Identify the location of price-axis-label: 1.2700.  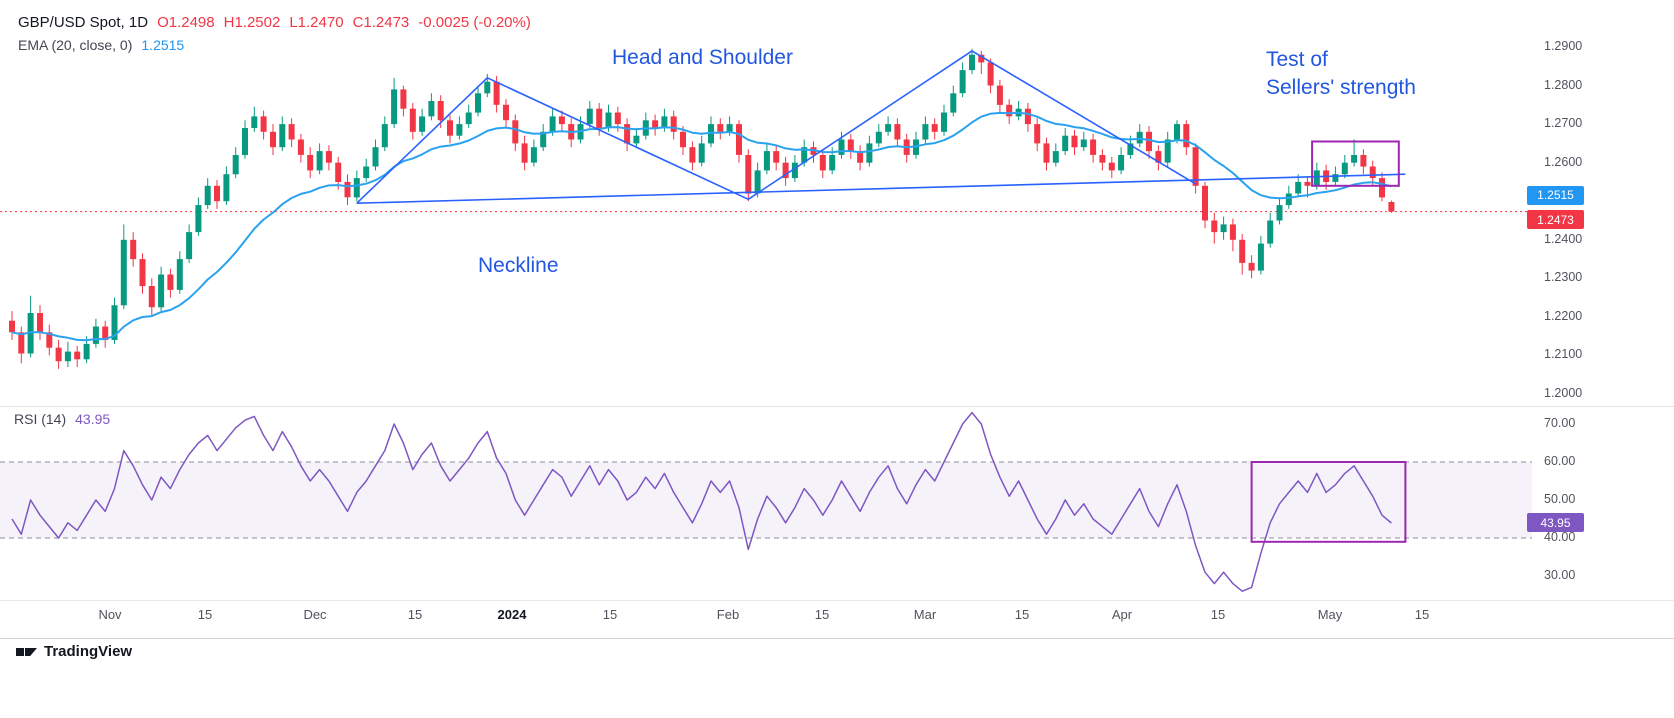
(1563, 123).